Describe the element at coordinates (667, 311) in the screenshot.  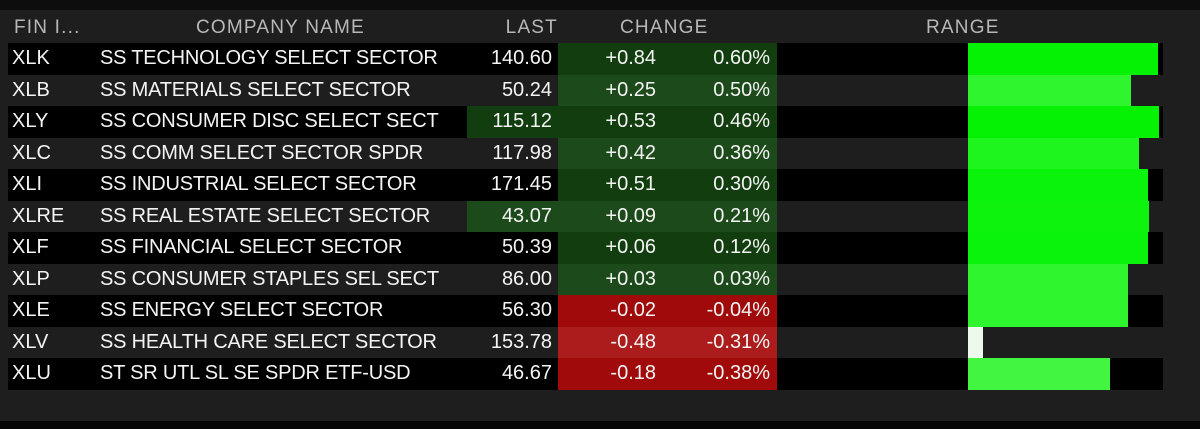
I see `change-cell: -0.02 -0.04%` at that location.